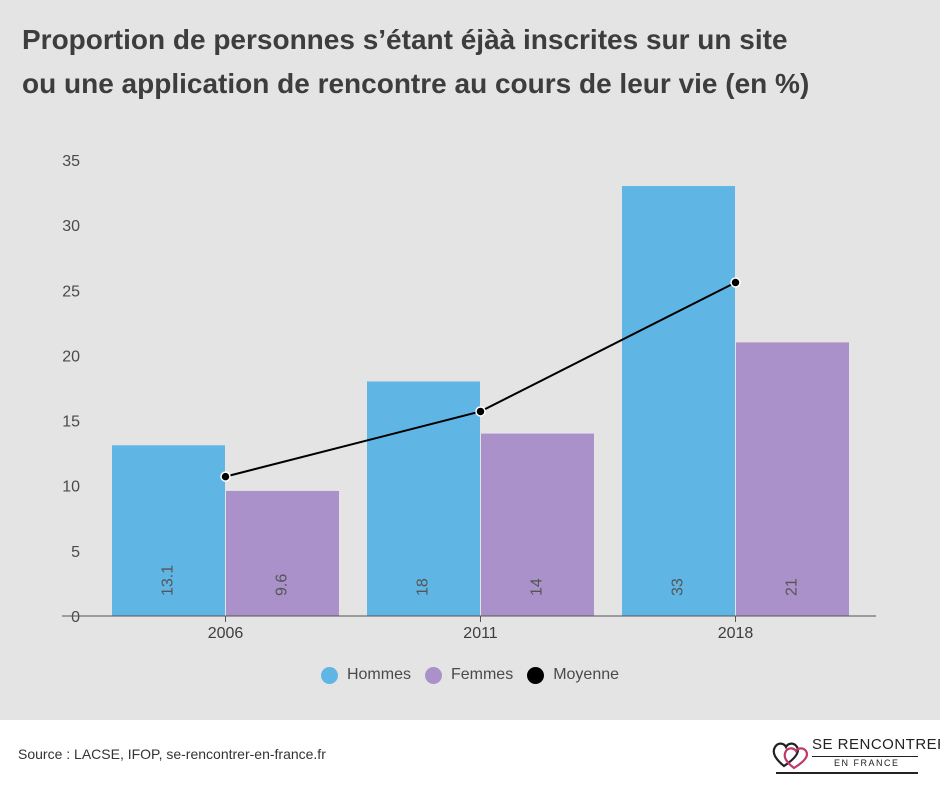  What do you see at coordinates (876, 744) in the screenshot?
I see `logo-text-line-1: SE RENCONTRER` at bounding box center [876, 744].